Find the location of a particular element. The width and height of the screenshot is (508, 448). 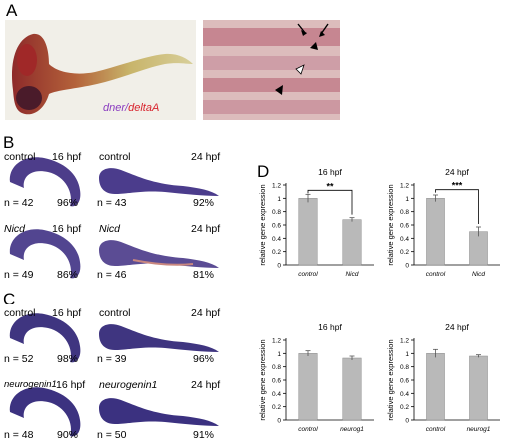

panel-label-b: B is located at coordinates (9, 142).